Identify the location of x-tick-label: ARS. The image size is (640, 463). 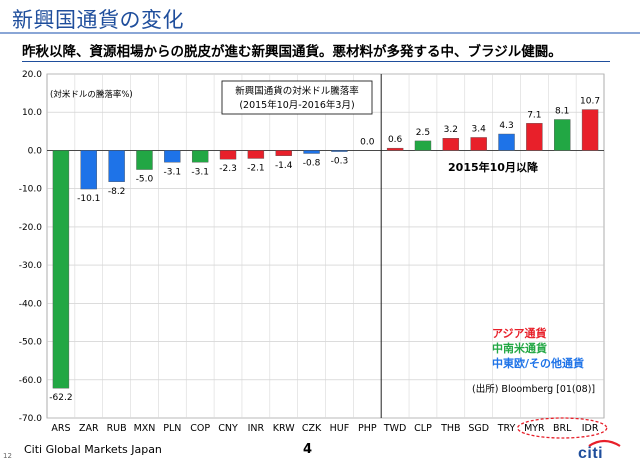
(60, 428).